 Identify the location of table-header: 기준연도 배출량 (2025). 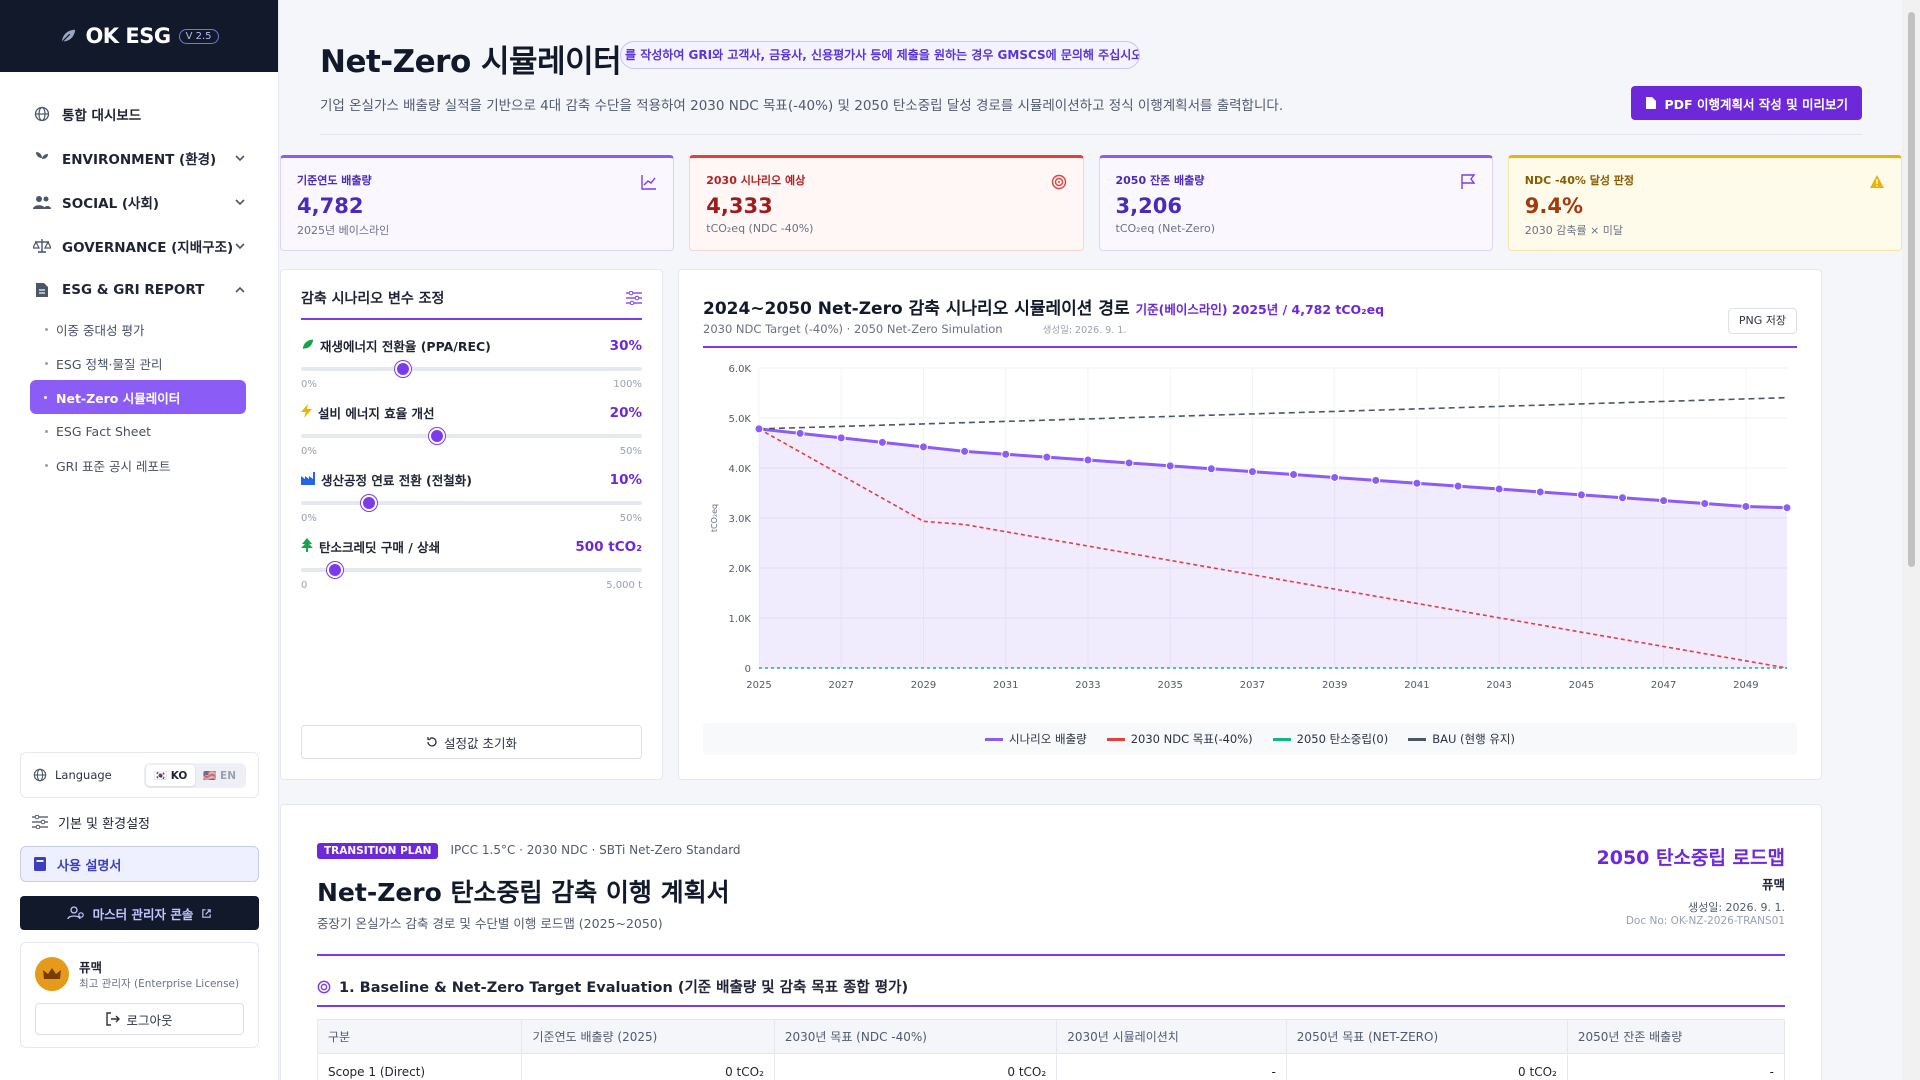
(648, 1036).